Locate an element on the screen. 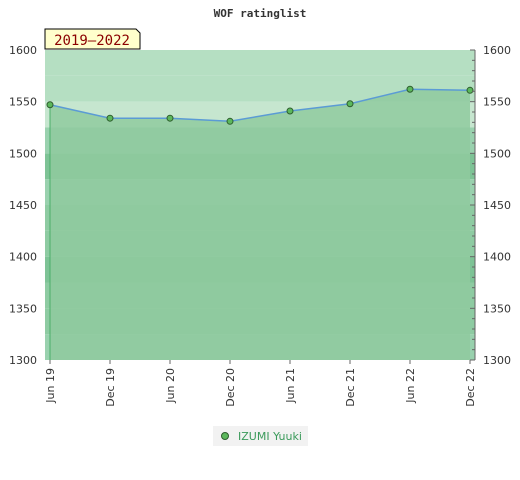 The image size is (520, 480). series-line-path is located at coordinates (260, 105).